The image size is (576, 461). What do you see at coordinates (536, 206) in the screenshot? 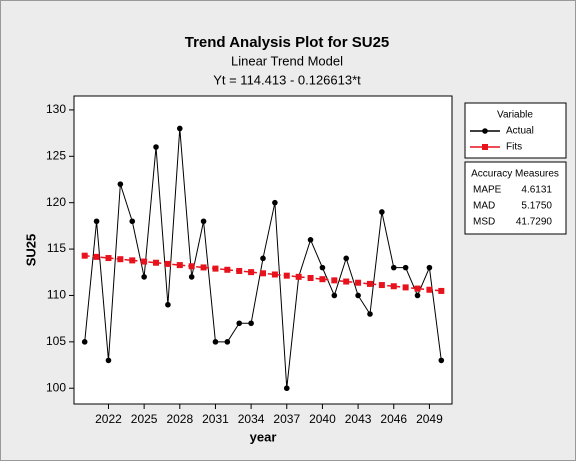
I see `accuracy-value: 5.1750` at bounding box center [536, 206].